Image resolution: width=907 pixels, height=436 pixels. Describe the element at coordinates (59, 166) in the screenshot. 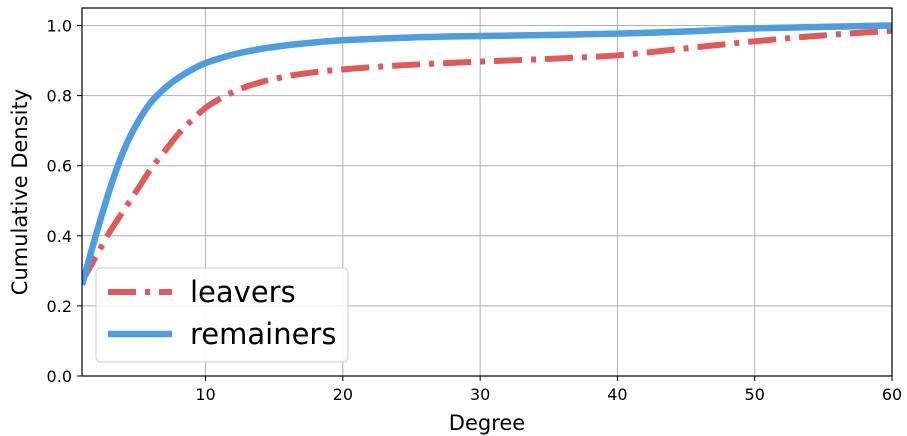

I see `y-tick-label: 0.6` at that location.